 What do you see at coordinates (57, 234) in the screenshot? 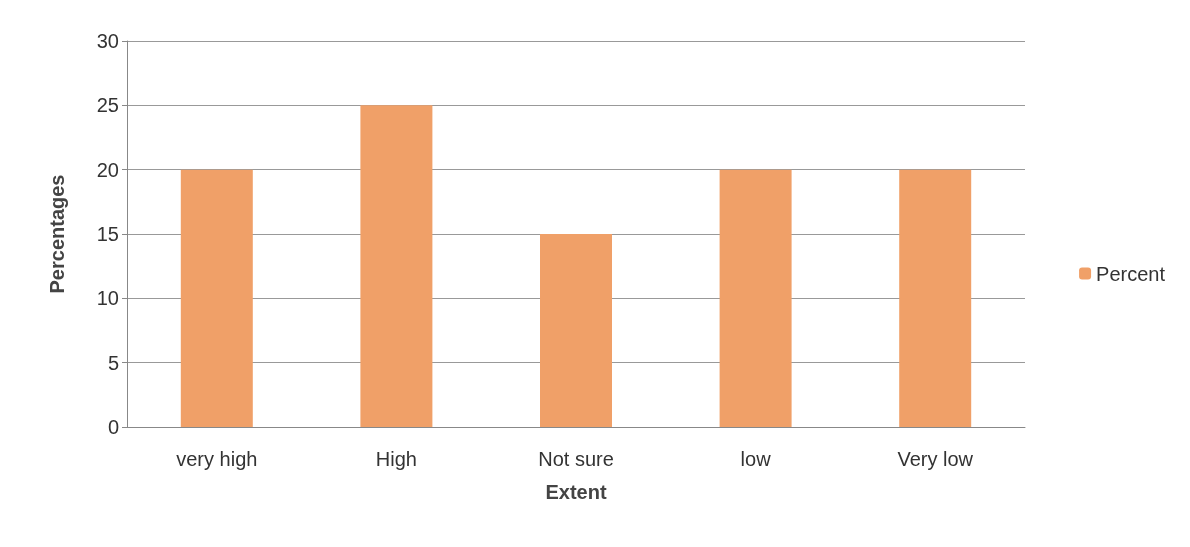
I see `y-axis-title: Percentages` at bounding box center [57, 234].